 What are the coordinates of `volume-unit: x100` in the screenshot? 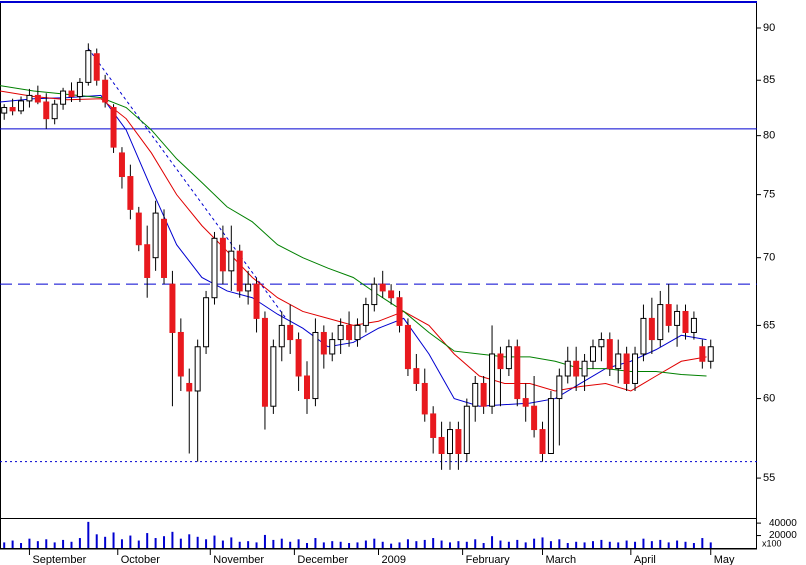 It's located at (772, 543).